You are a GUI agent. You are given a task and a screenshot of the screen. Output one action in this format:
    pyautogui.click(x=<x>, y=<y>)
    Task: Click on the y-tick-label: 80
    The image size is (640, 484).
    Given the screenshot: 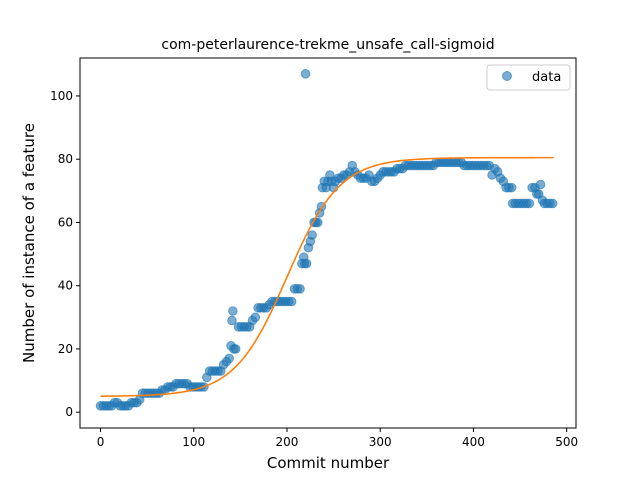 What is the action you would take?
    pyautogui.click(x=65, y=159)
    